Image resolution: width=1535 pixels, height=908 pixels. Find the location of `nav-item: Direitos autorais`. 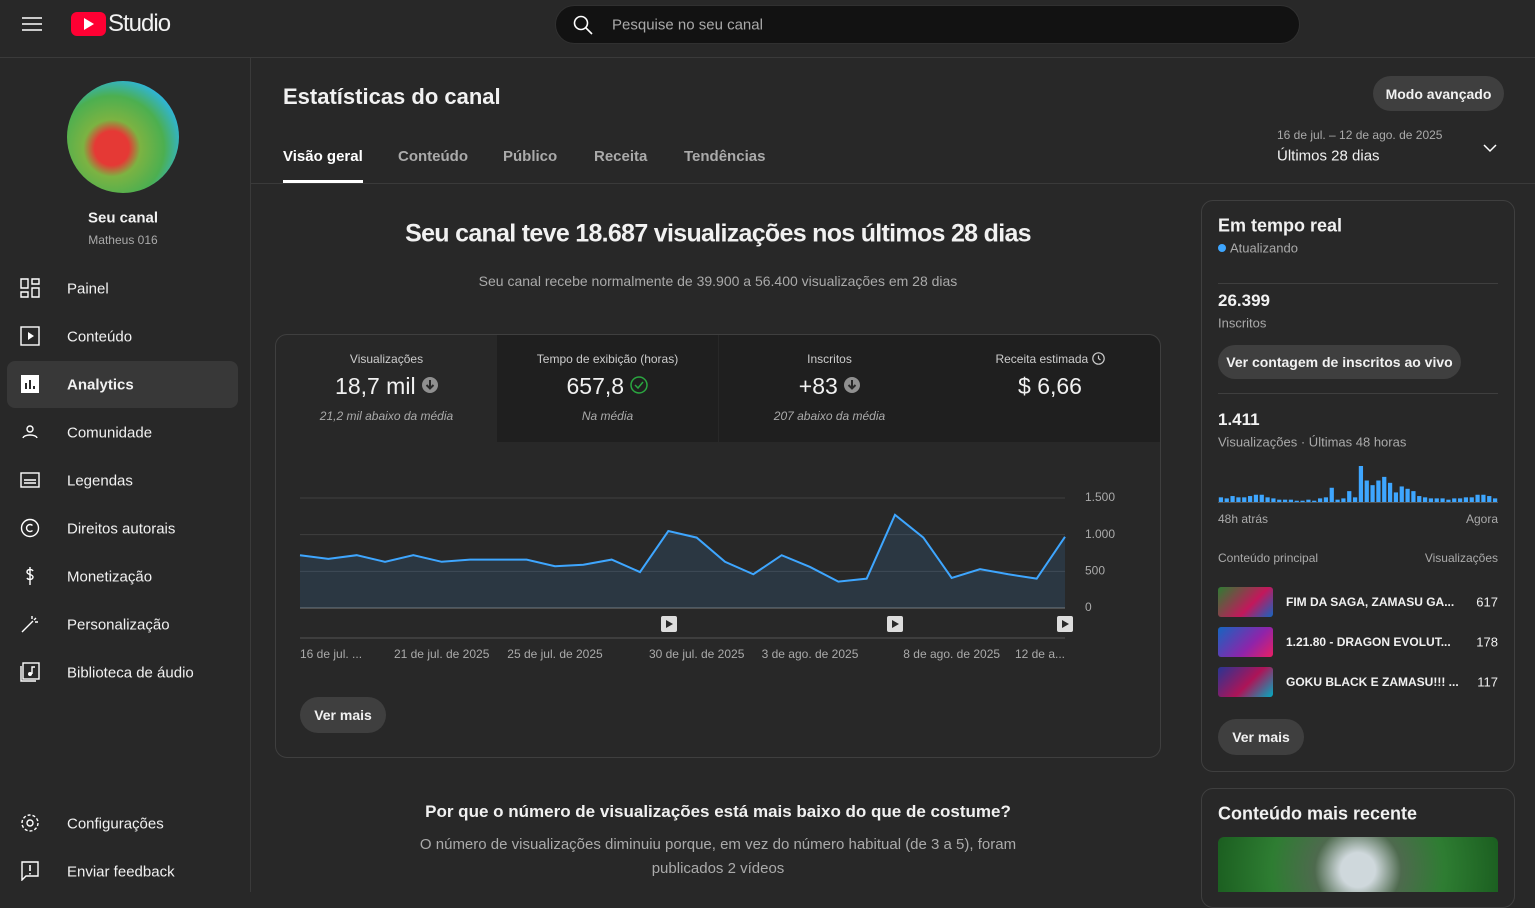

nav-item: Direitos autorais is located at coordinates (122, 528).